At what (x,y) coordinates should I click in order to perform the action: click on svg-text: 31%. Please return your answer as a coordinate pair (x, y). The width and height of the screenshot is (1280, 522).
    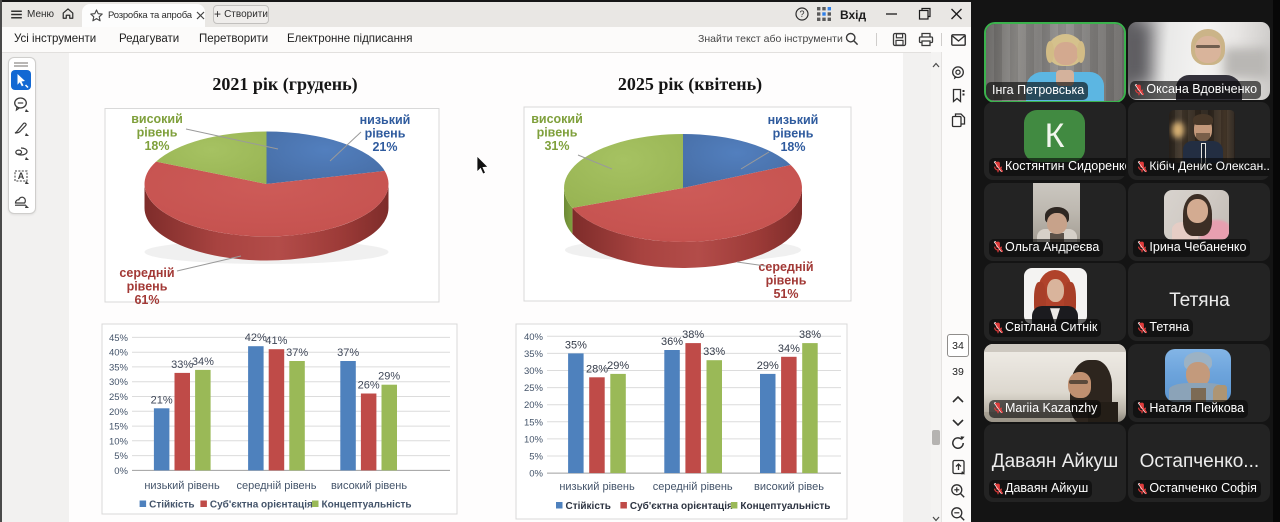
    Looking at the image, I should click on (556, 146).